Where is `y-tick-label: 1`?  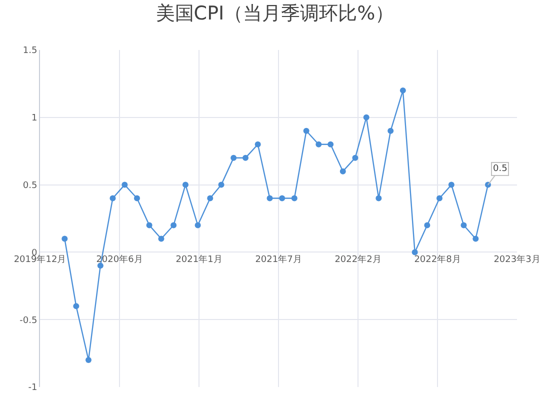
y-tick-label: 1 is located at coordinates (34, 119).